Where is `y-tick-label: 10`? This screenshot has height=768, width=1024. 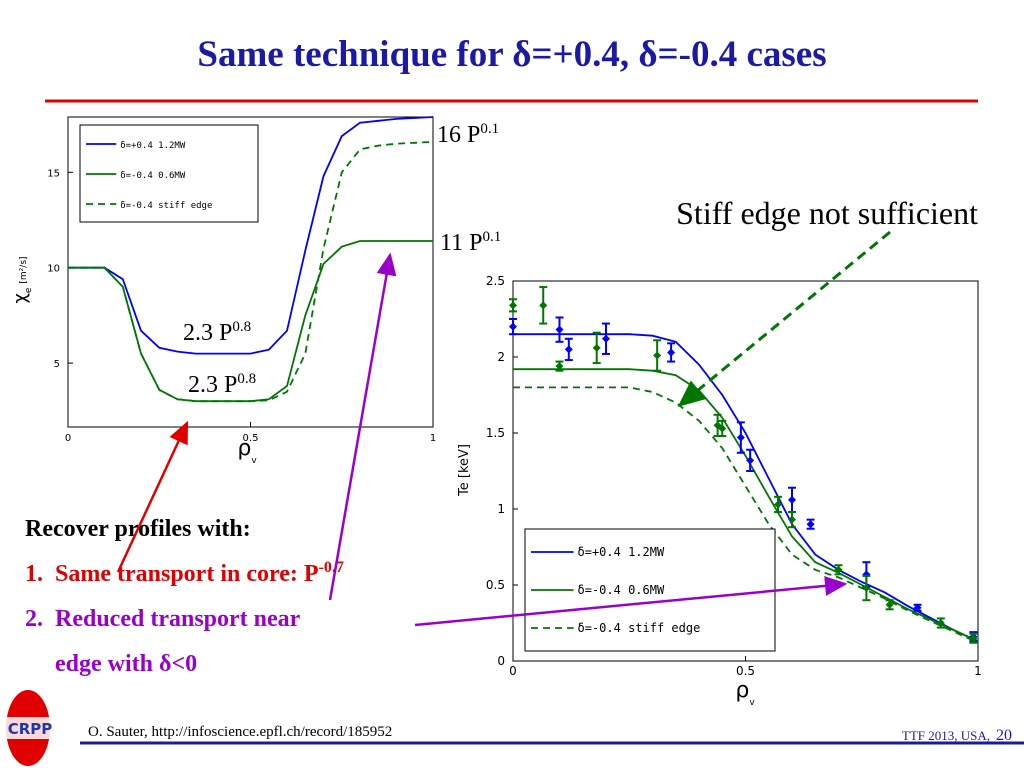
y-tick-label: 10 is located at coordinates (53, 269).